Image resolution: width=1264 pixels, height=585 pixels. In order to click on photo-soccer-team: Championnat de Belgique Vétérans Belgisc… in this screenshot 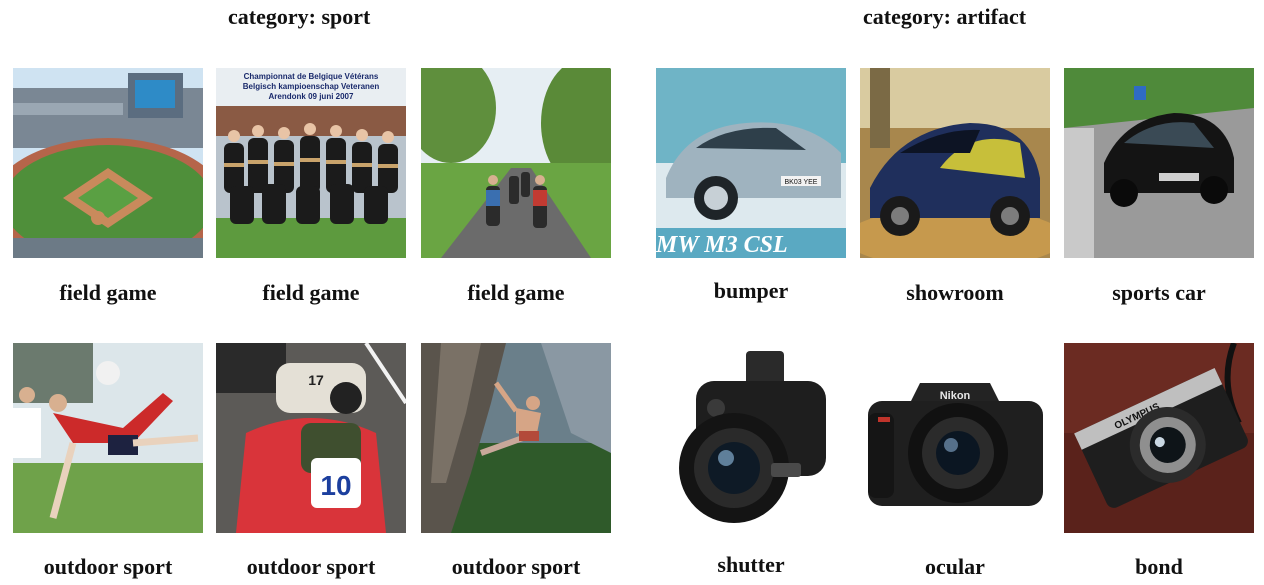, I will do `click(311, 163)`.